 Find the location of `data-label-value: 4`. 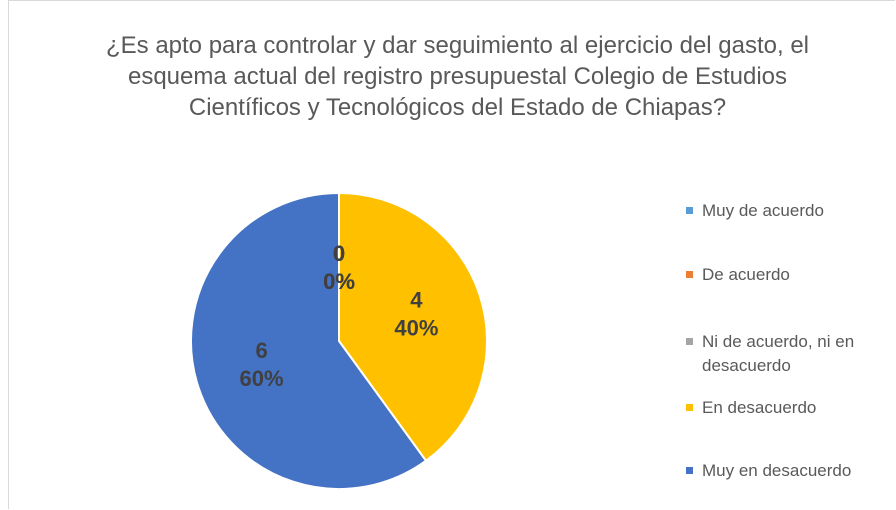

data-label-value: 4 is located at coordinates (416, 300).